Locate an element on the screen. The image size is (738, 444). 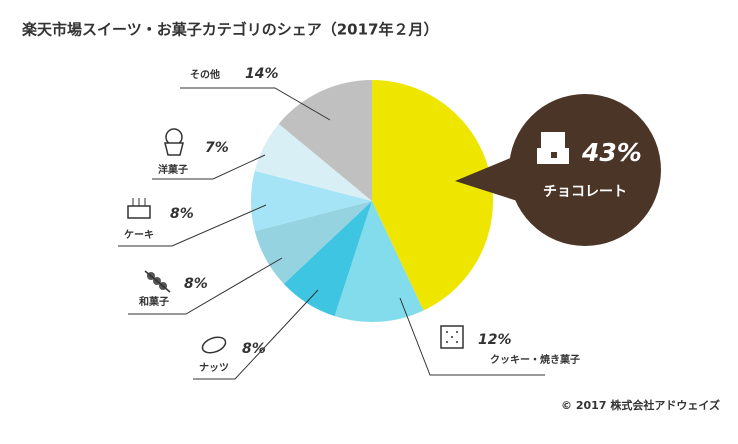
cookie-icon is located at coordinates (452, 337).